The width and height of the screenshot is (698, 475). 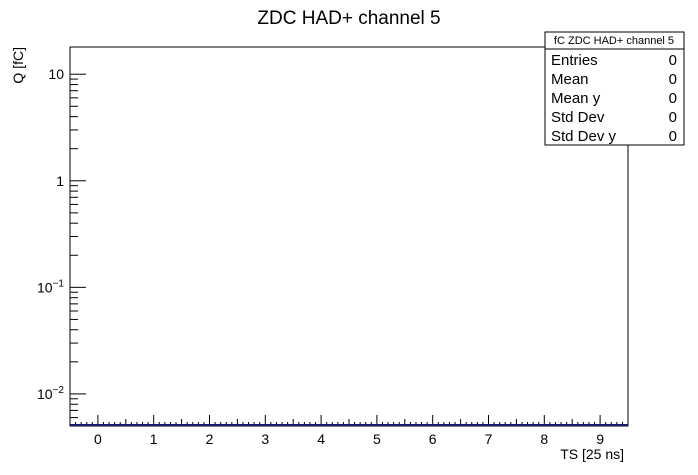 I want to click on chart-title: ZDC HAD+ channel 5, so click(x=348, y=18).